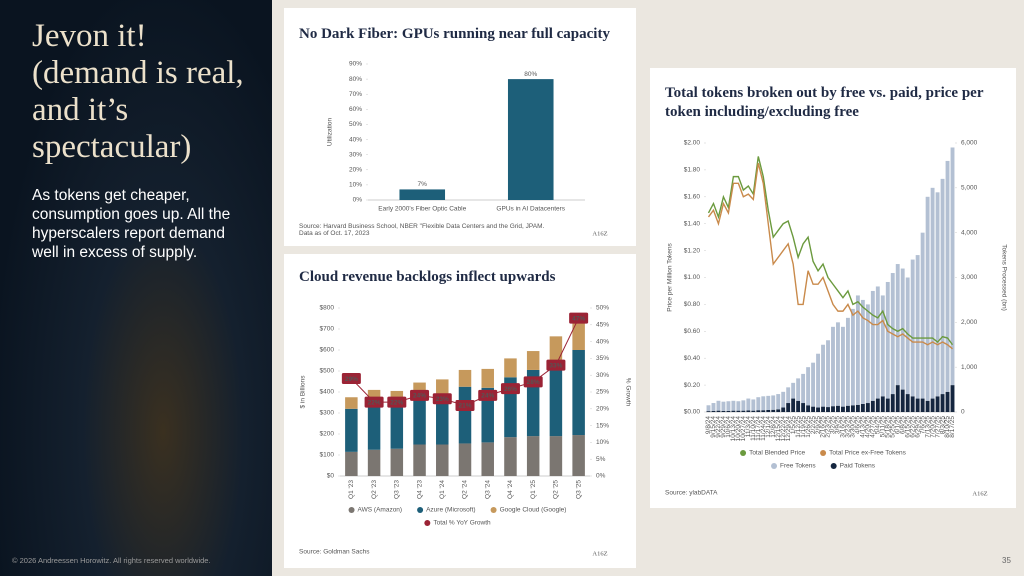 The width and height of the screenshot is (1024, 576). I want to click on x-tick-label: 11/24/24, so click(763, 428).